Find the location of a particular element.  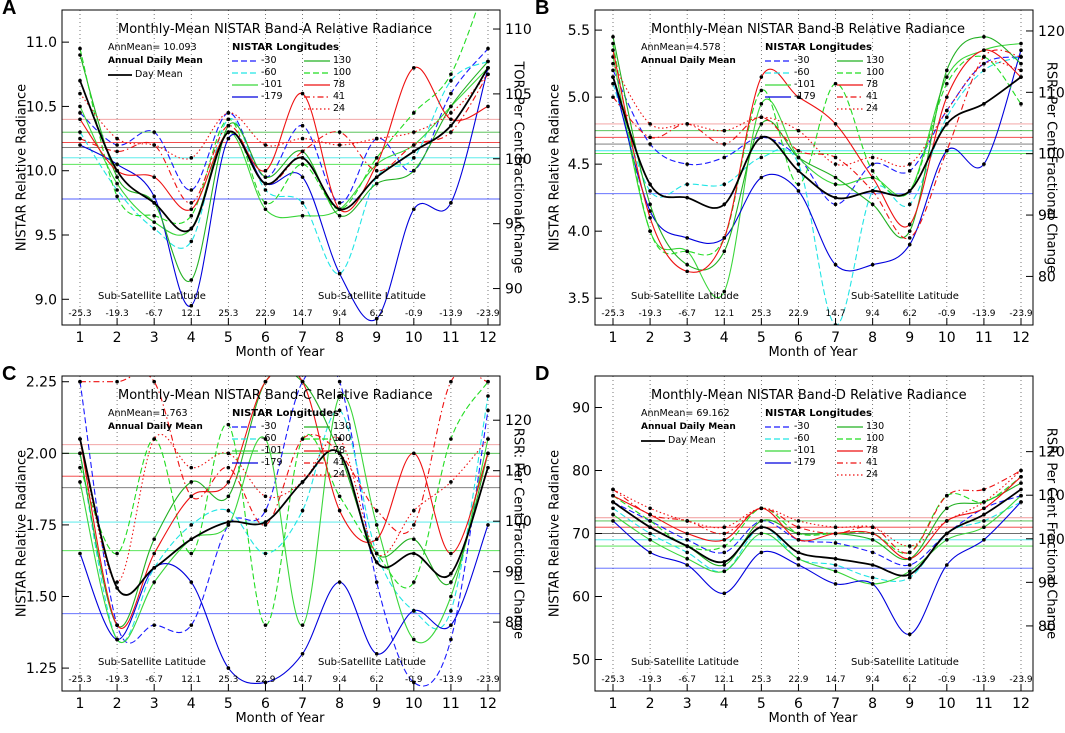

y-right-tick-label: 100 is located at coordinates (518, 522).